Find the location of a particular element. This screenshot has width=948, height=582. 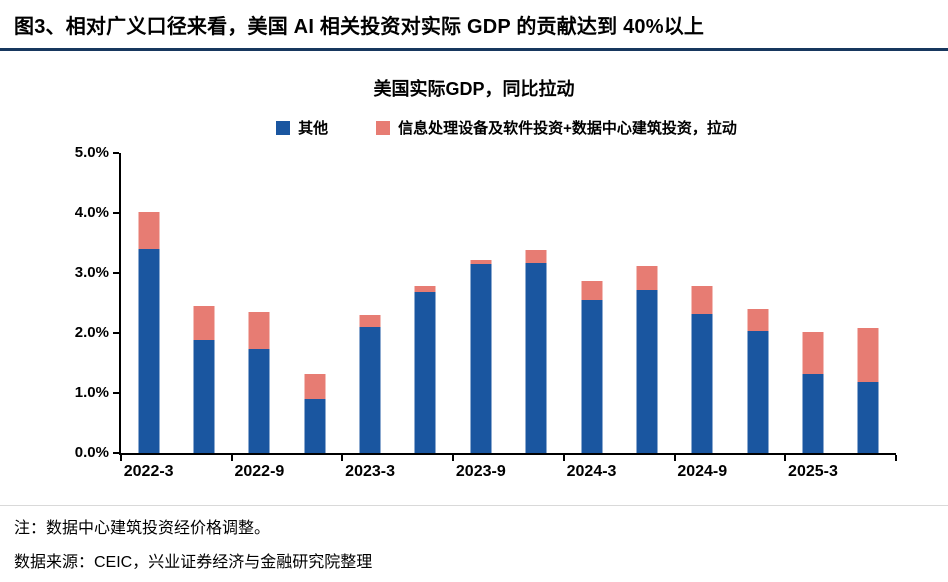

x-axis-tick-label: 2023-3 is located at coordinates (370, 471).